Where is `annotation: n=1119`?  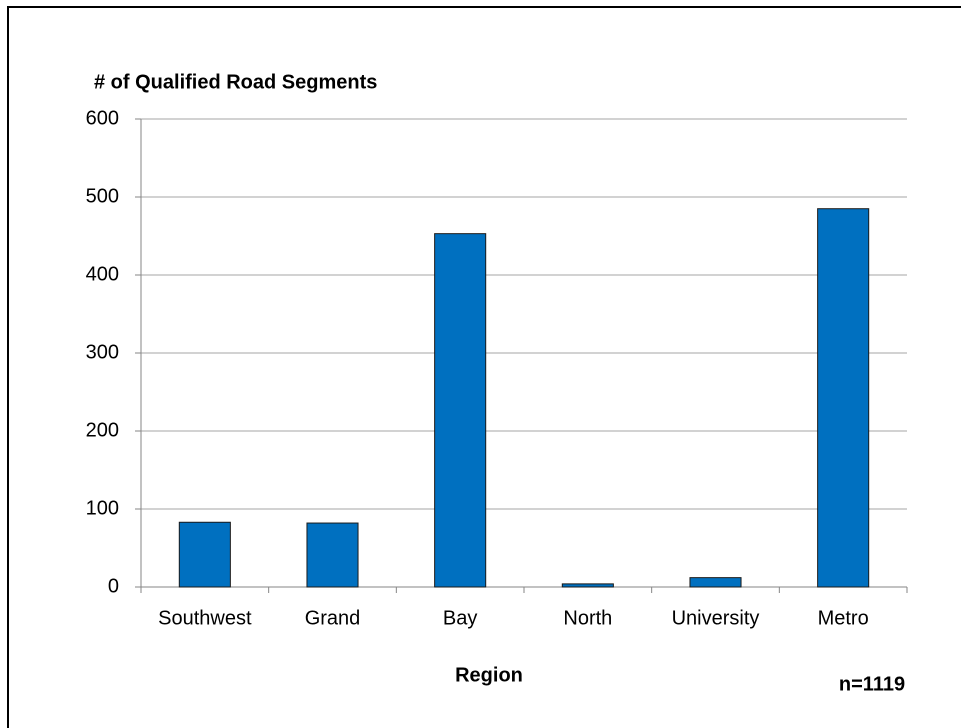
annotation: n=1119 is located at coordinates (872, 684).